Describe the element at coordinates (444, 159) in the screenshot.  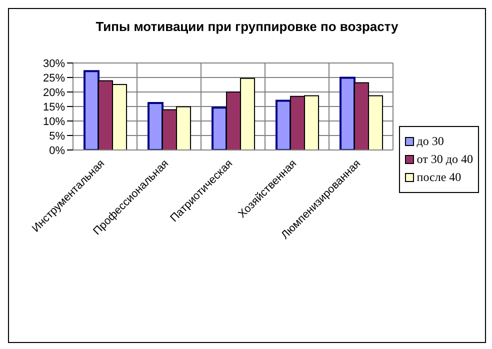
I see `legend-label: от 30 до 40` at that location.